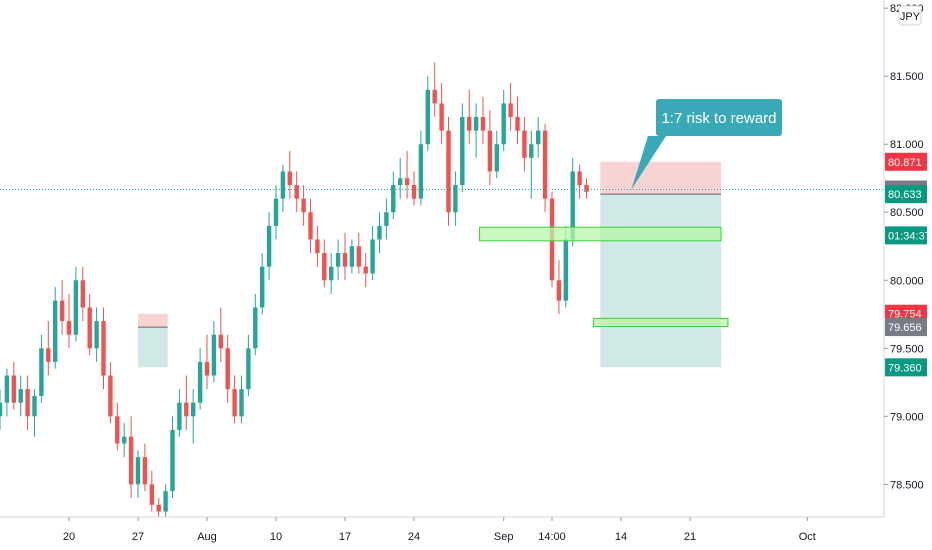  Describe the element at coordinates (909, 236) in the screenshot. I see `price-badge-label: 01:34:37` at that location.